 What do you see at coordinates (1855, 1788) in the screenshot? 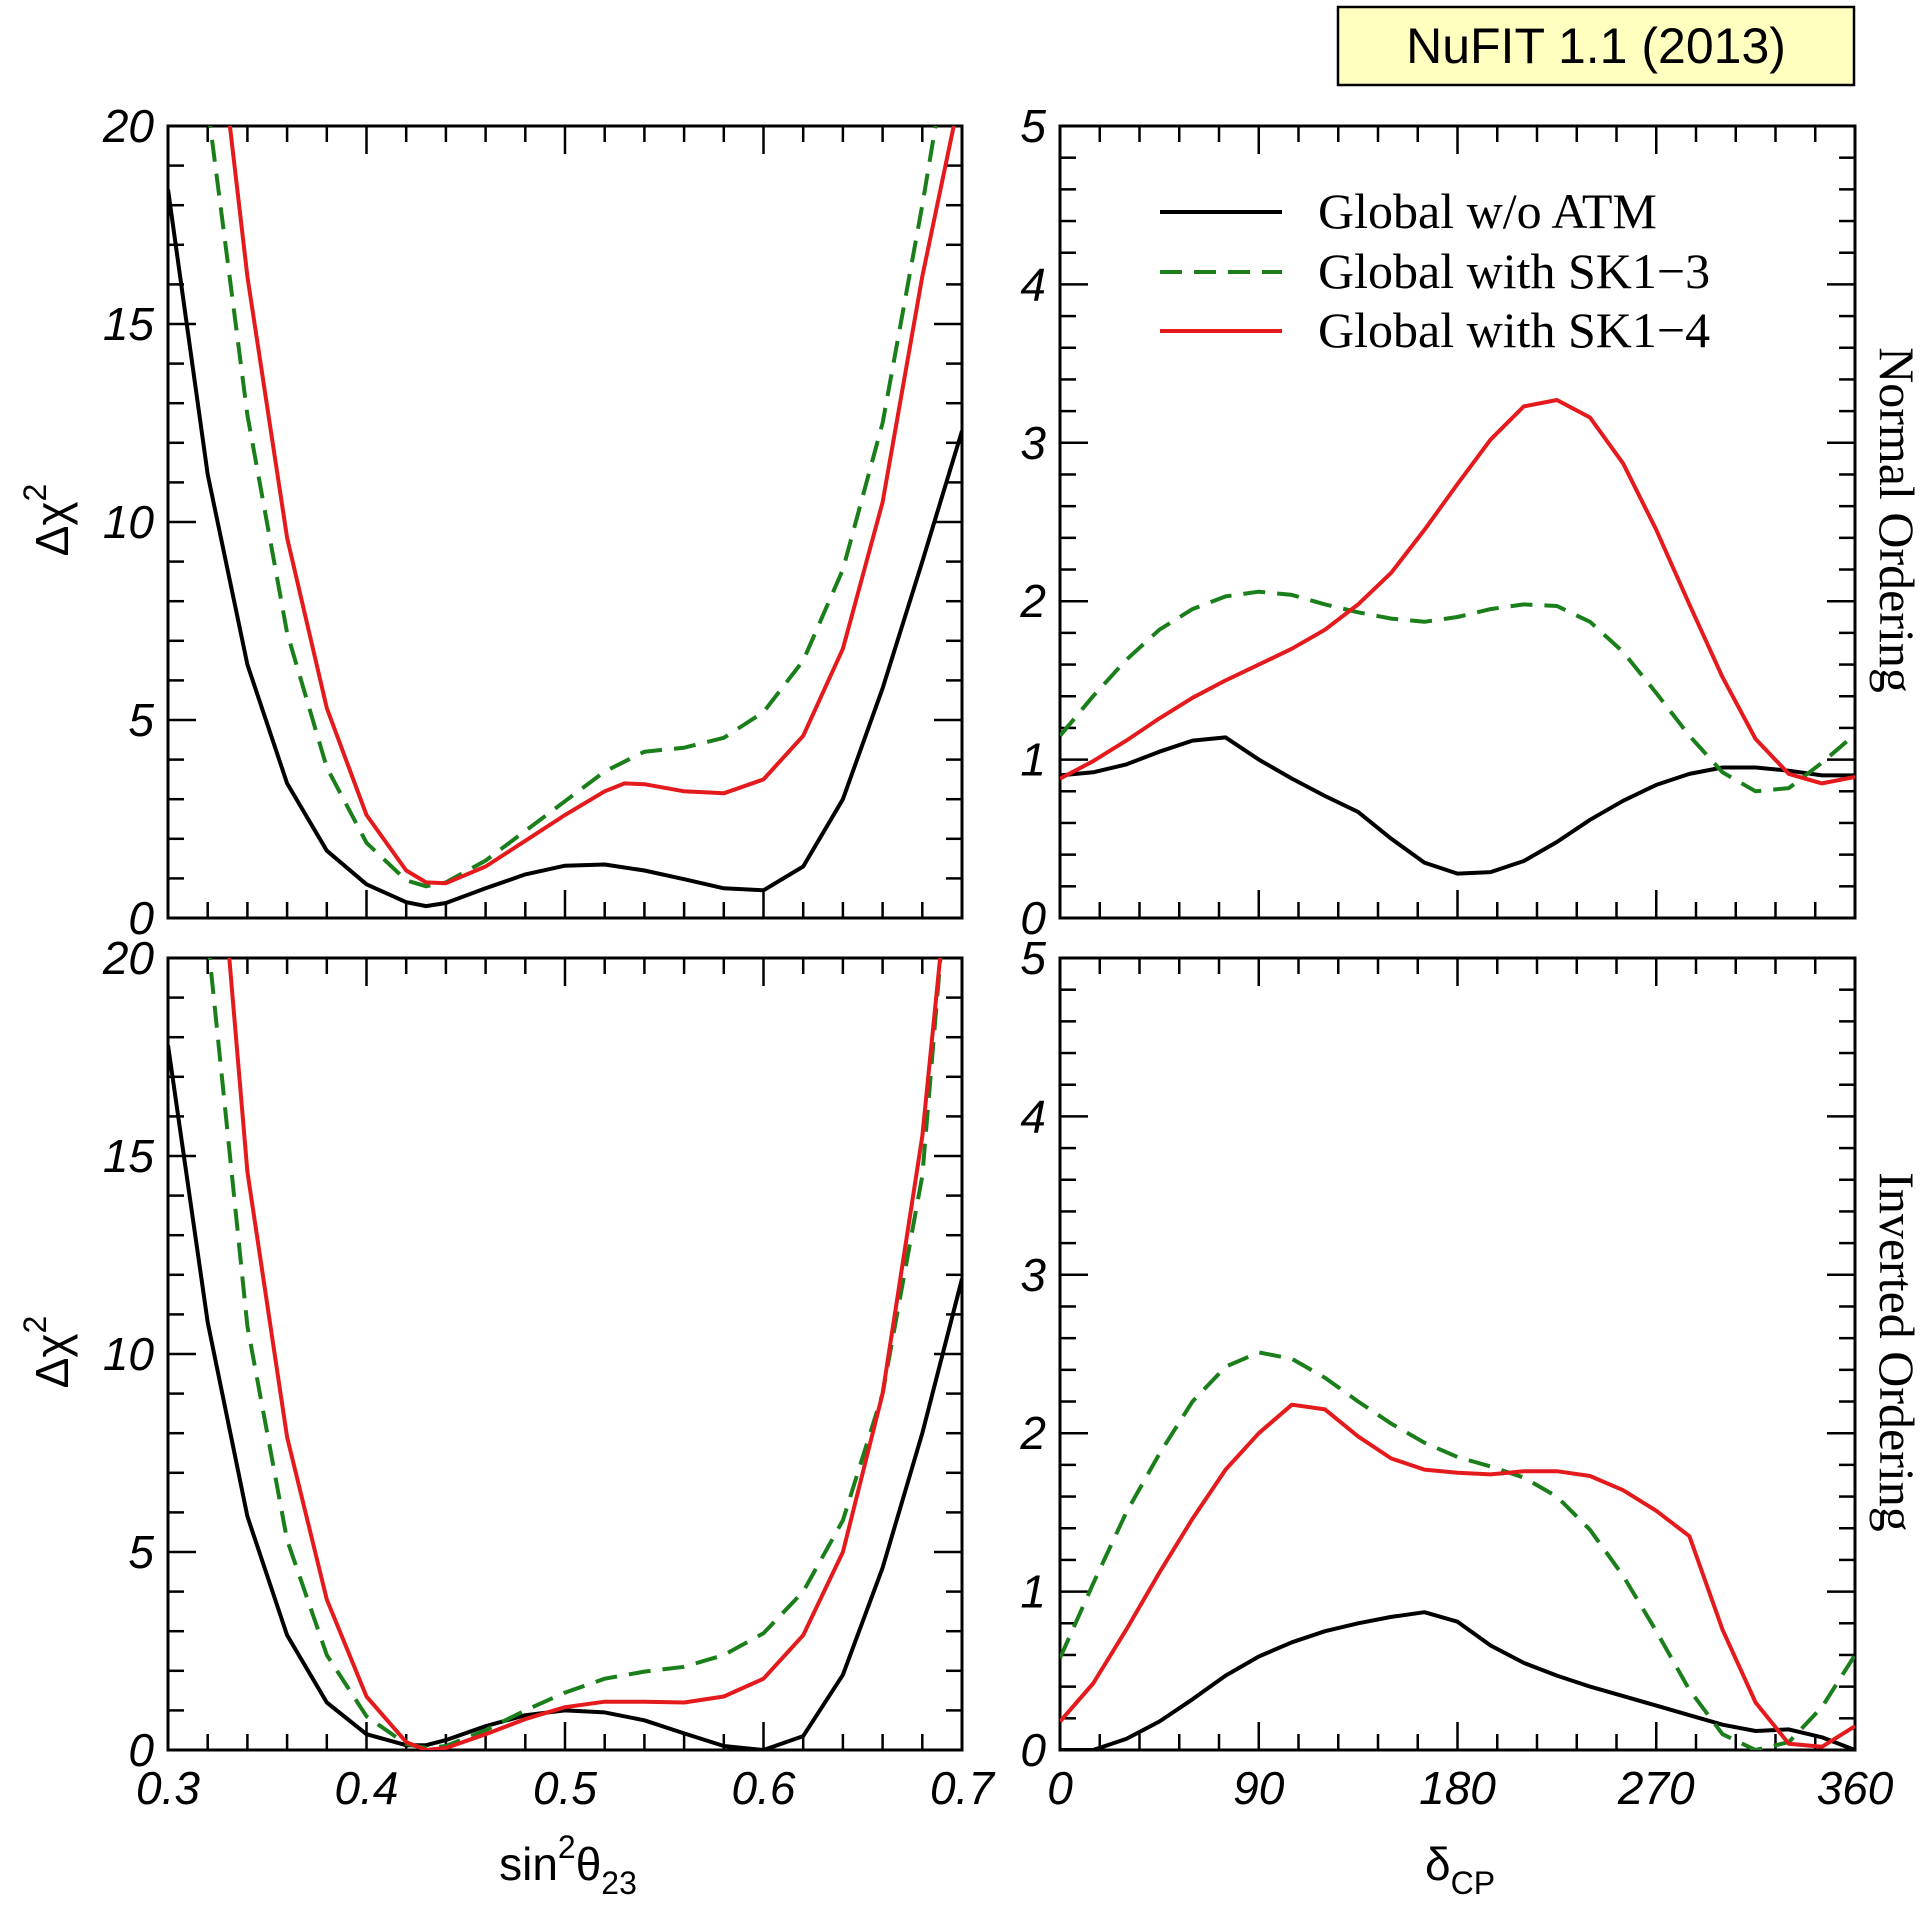
I see `bottom-right-x-tick-label: 360` at bounding box center [1855, 1788].